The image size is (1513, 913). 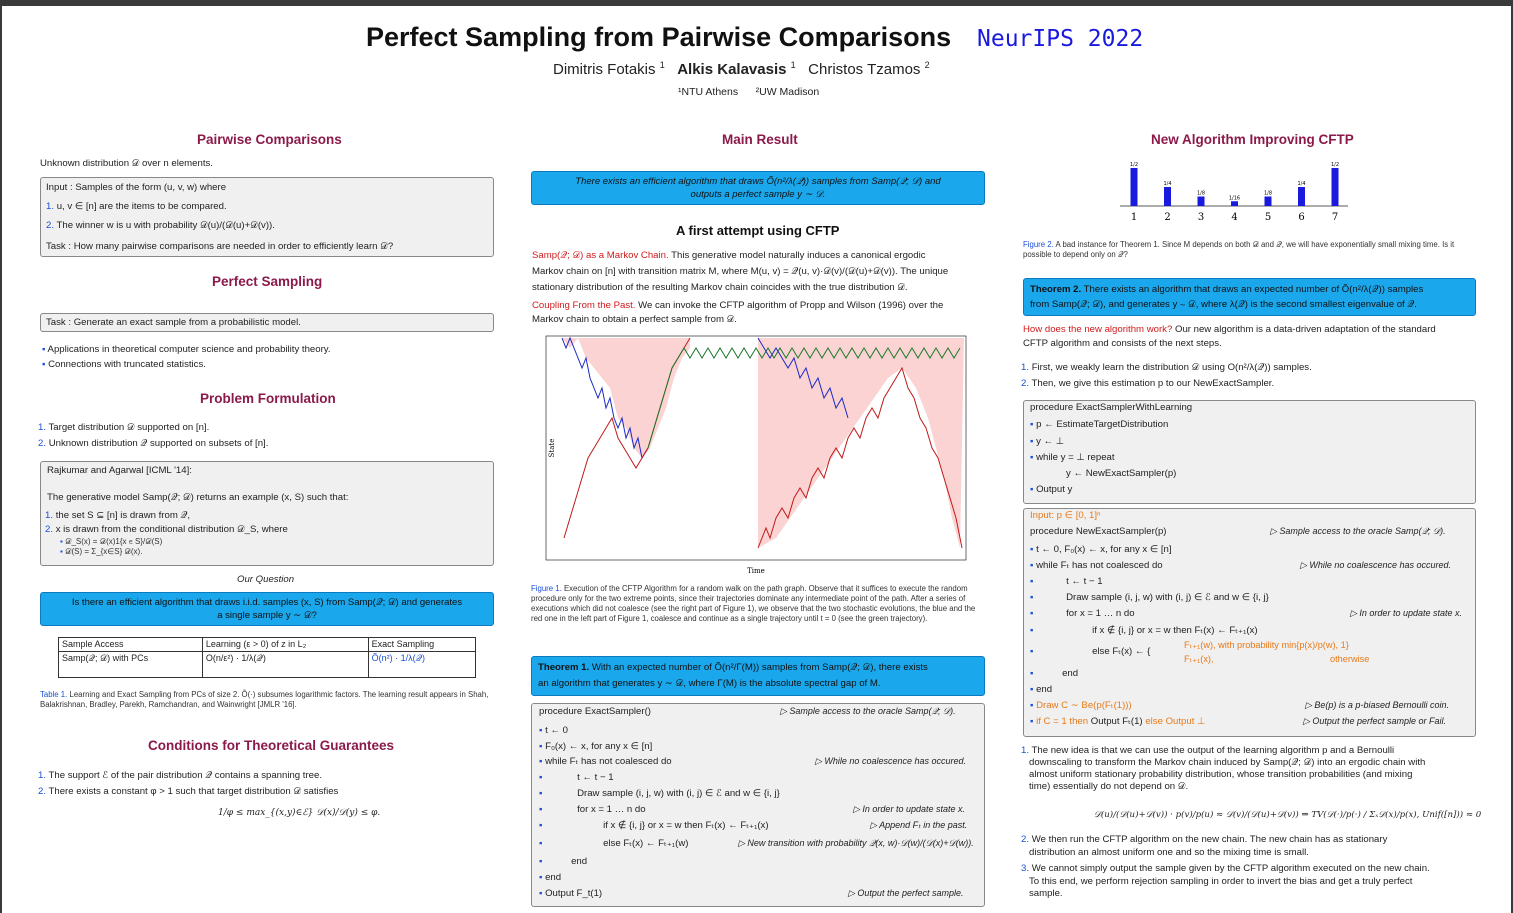 I want to click on a1-line-3: ▪ while y = ⊥ repeat, so click(x=1072, y=457).